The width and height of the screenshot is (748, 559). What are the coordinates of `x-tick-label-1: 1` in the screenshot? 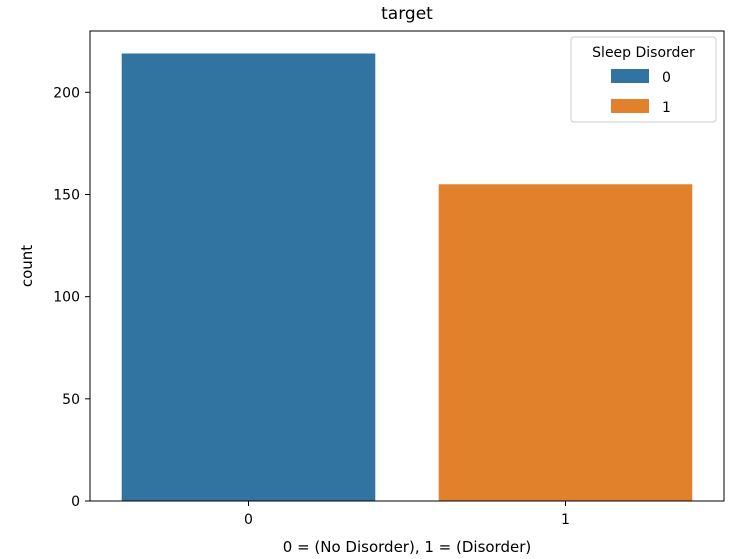 It's located at (565, 520).